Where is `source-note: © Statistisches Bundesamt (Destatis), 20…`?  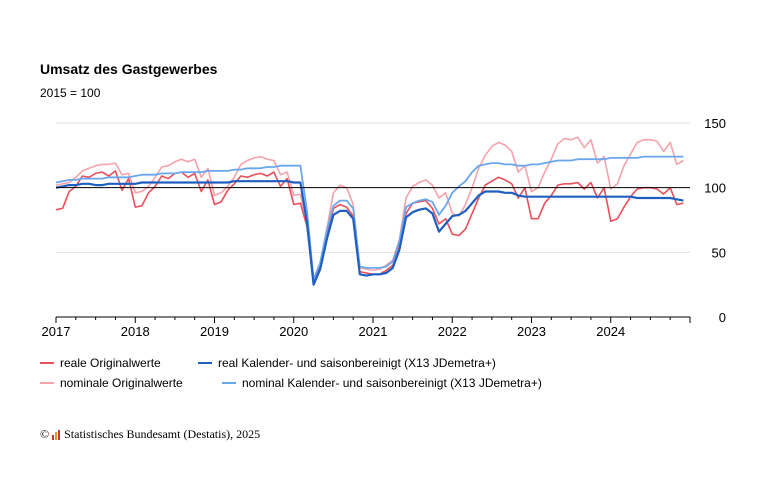 source-note: © Statistisches Bundesamt (Destatis), 20… is located at coordinates (150, 434).